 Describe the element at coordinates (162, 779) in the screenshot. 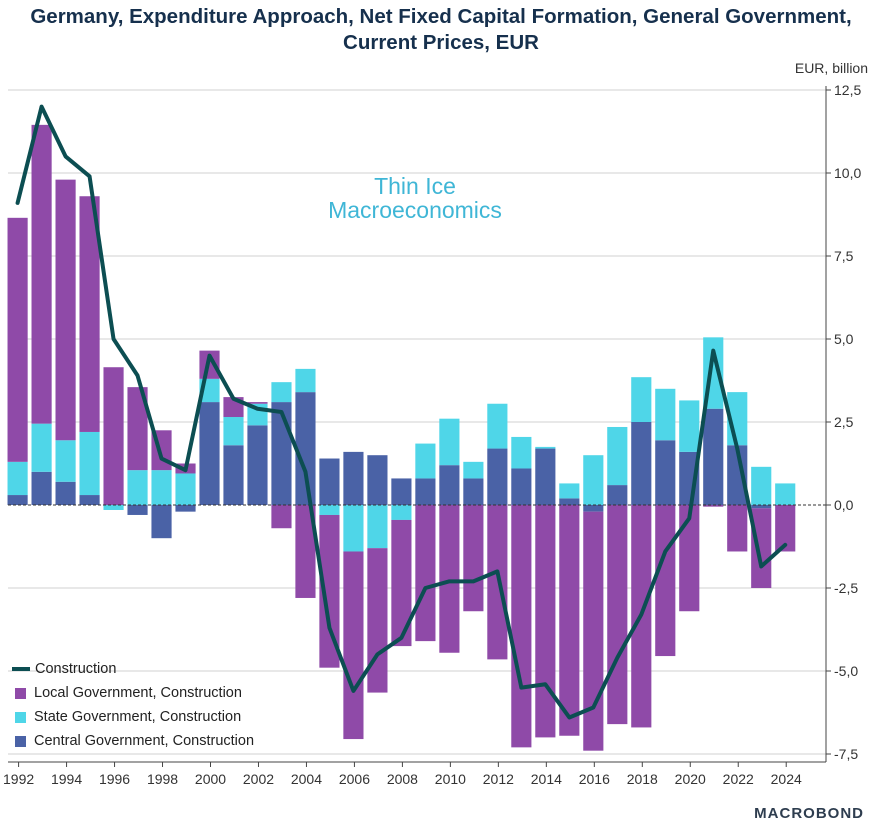

I see `x-tick-label: 1998` at that location.